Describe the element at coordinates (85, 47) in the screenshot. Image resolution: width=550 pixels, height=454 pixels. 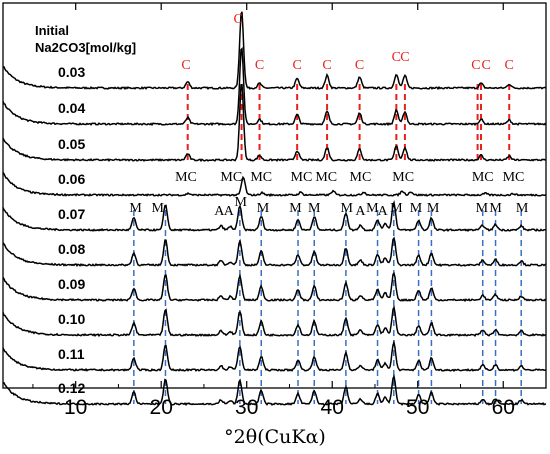
I see `legend-title-line2: Na2CO3[mol/kg]` at that location.